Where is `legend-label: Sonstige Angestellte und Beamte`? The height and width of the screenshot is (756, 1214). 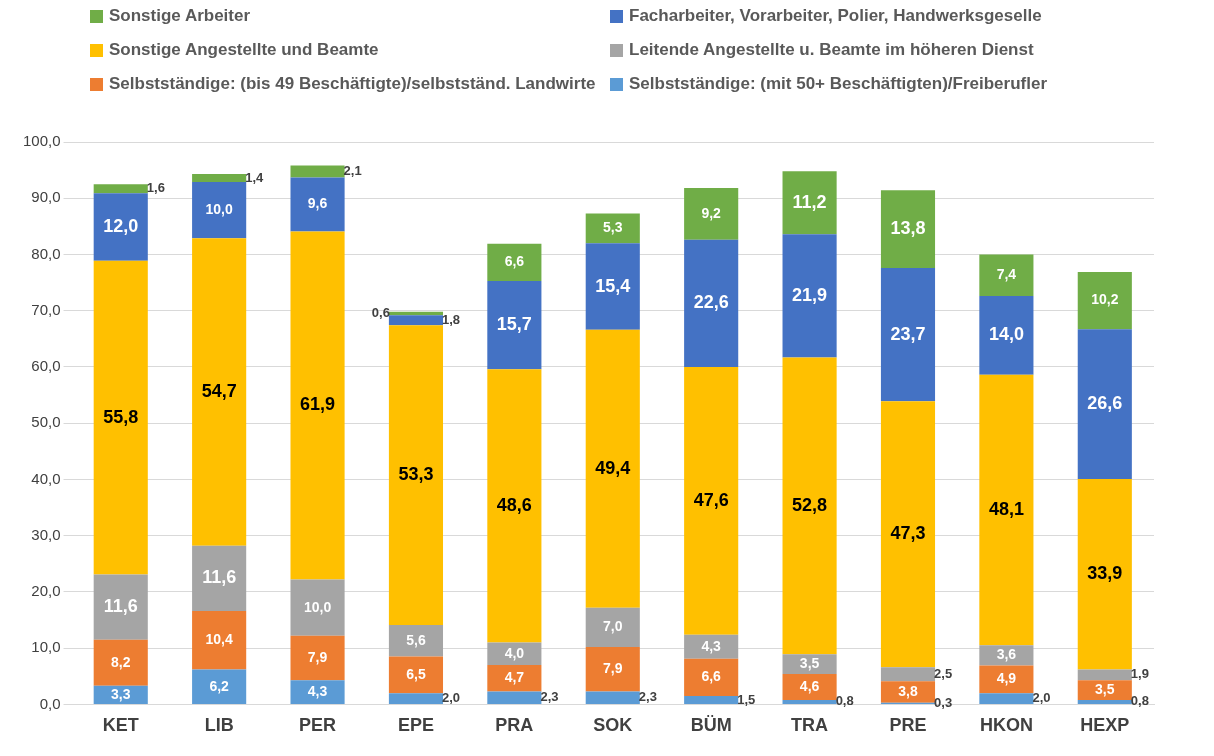
legend-label: Sonstige Angestellte und Beamte is located at coordinates (244, 50).